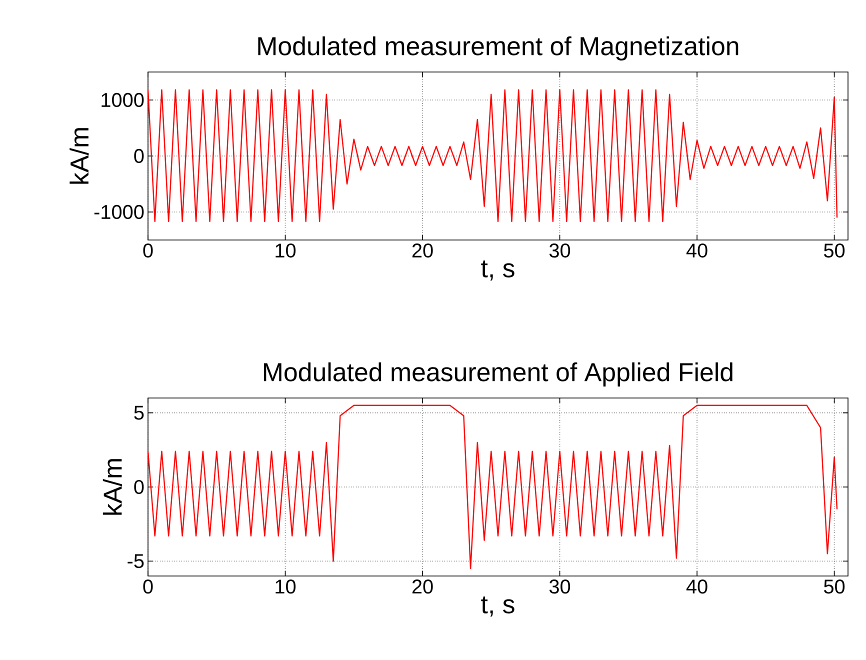 This screenshot has width=866, height=660. I want to click on y-tick-label: -1000, so click(119, 212).